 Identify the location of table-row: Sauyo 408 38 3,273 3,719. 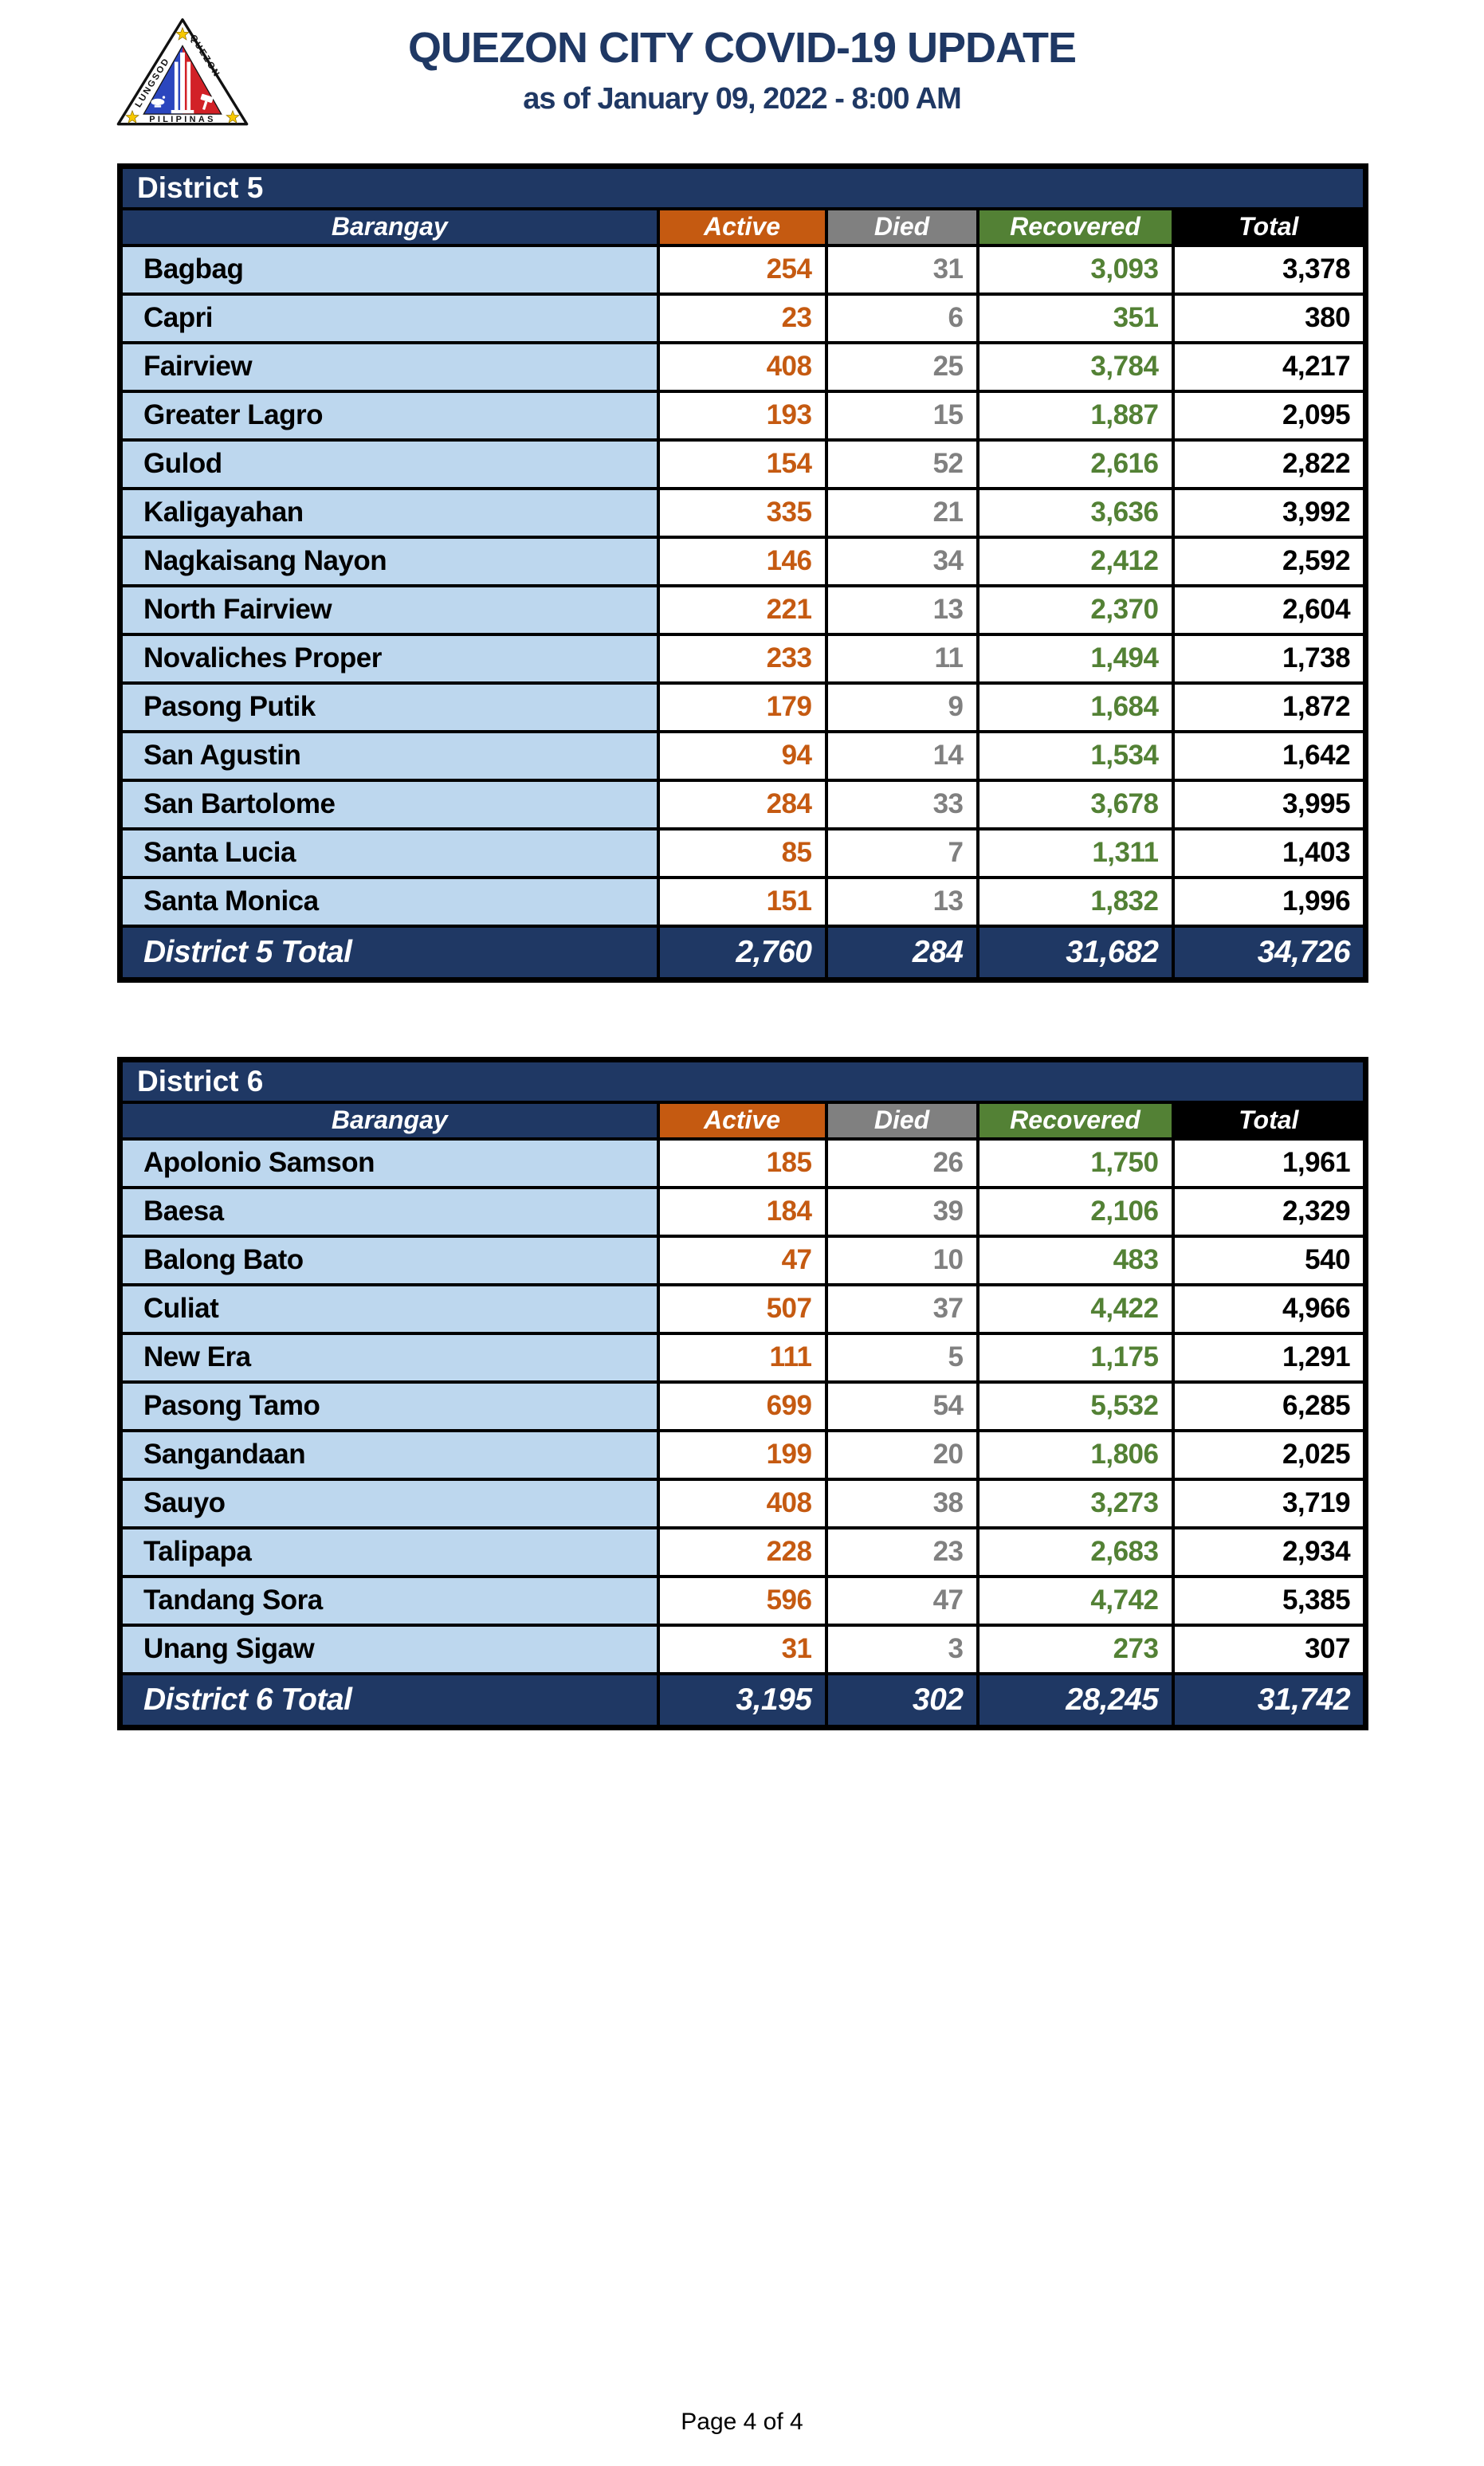
(743, 1503).